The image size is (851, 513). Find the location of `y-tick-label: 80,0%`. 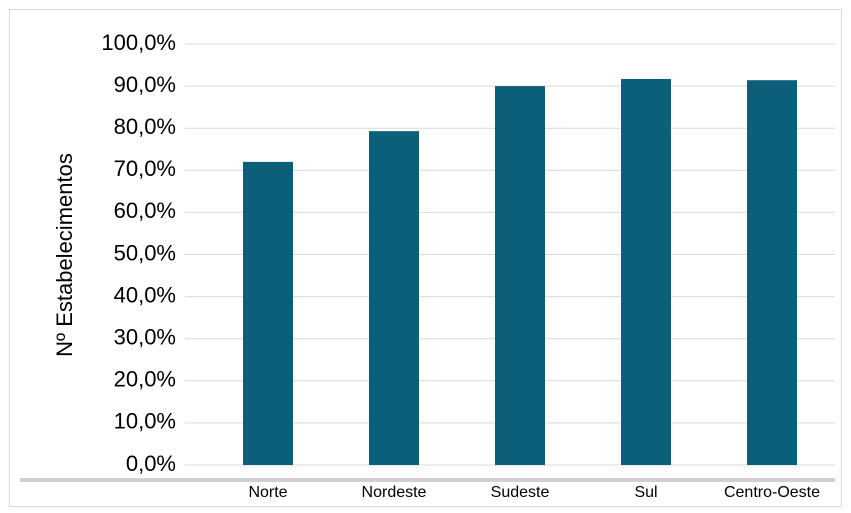

y-tick-label: 80,0% is located at coordinates (145, 126).